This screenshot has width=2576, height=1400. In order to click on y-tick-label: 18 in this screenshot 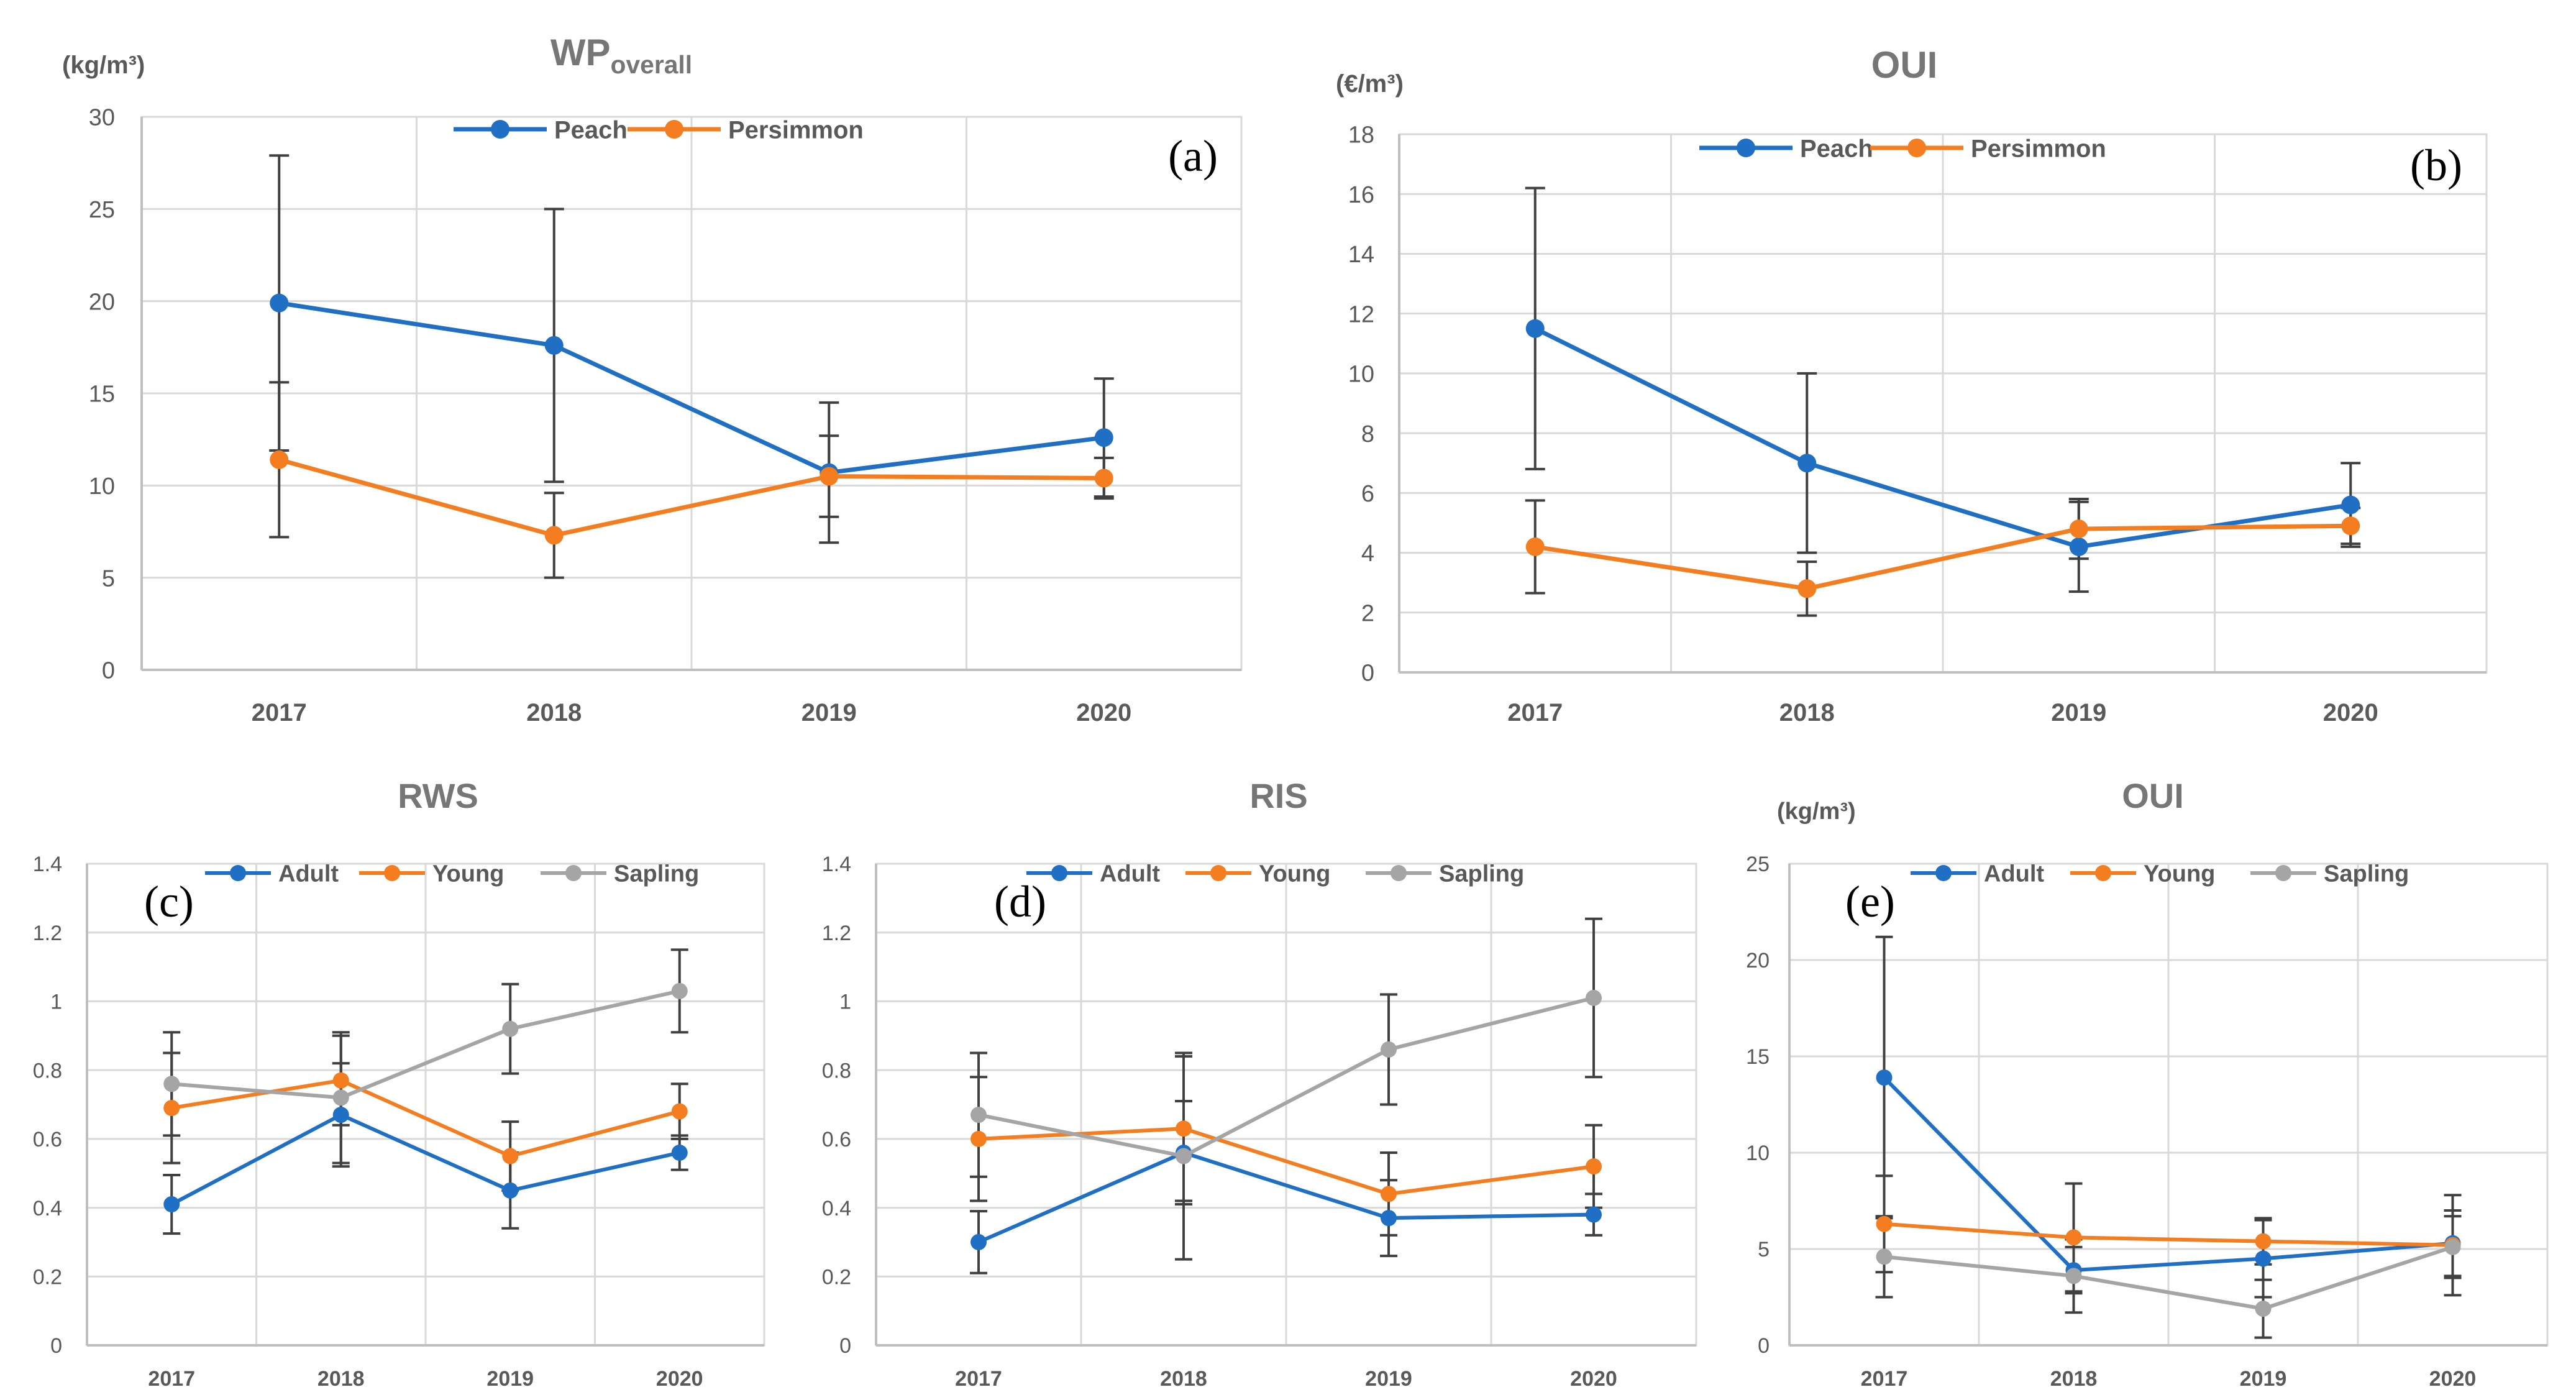, I will do `click(1361, 135)`.